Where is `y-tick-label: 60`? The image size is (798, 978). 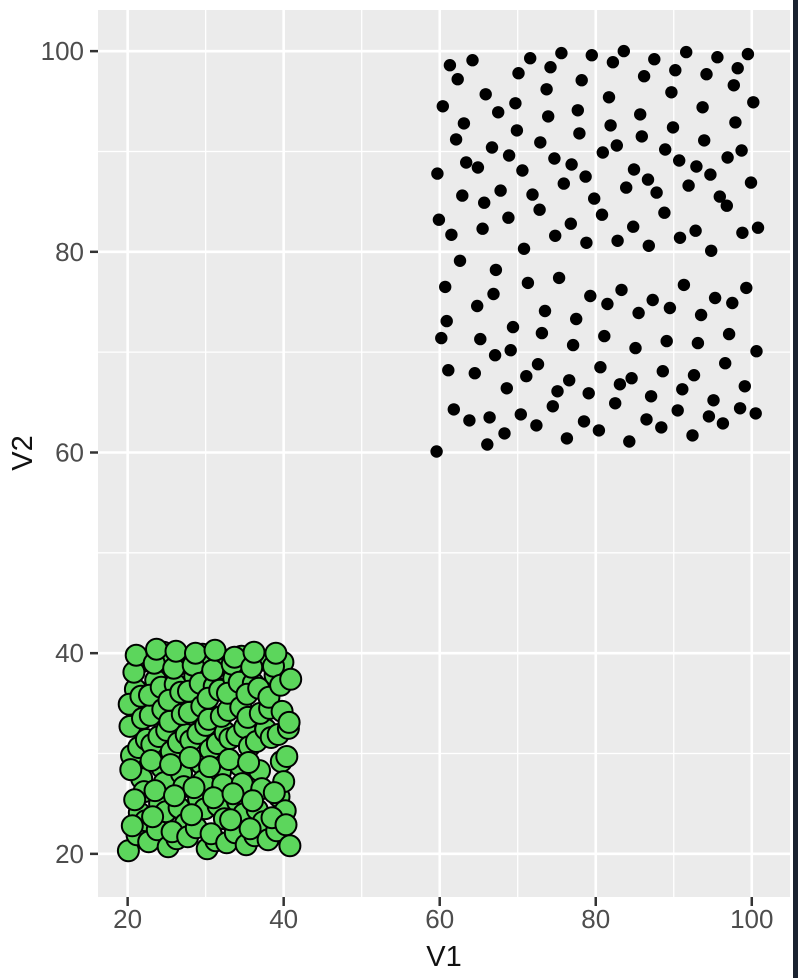 y-tick-label: 60 is located at coordinates (69, 452).